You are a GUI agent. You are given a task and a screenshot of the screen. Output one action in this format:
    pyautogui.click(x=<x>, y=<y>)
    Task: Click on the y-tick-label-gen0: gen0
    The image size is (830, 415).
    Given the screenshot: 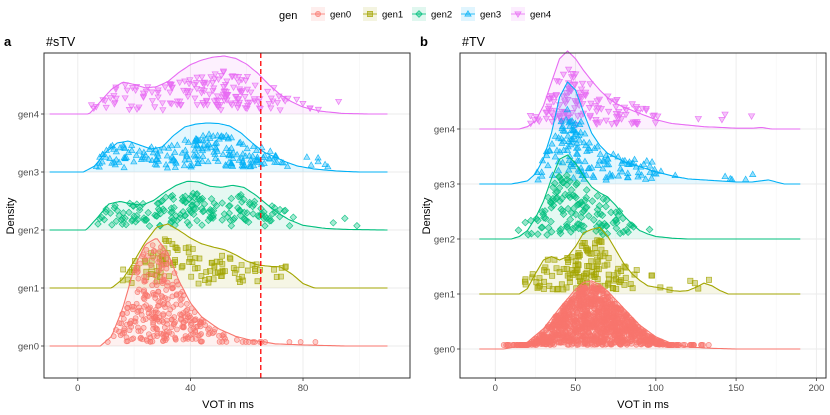 What is the action you would take?
    pyautogui.click(x=444, y=349)
    